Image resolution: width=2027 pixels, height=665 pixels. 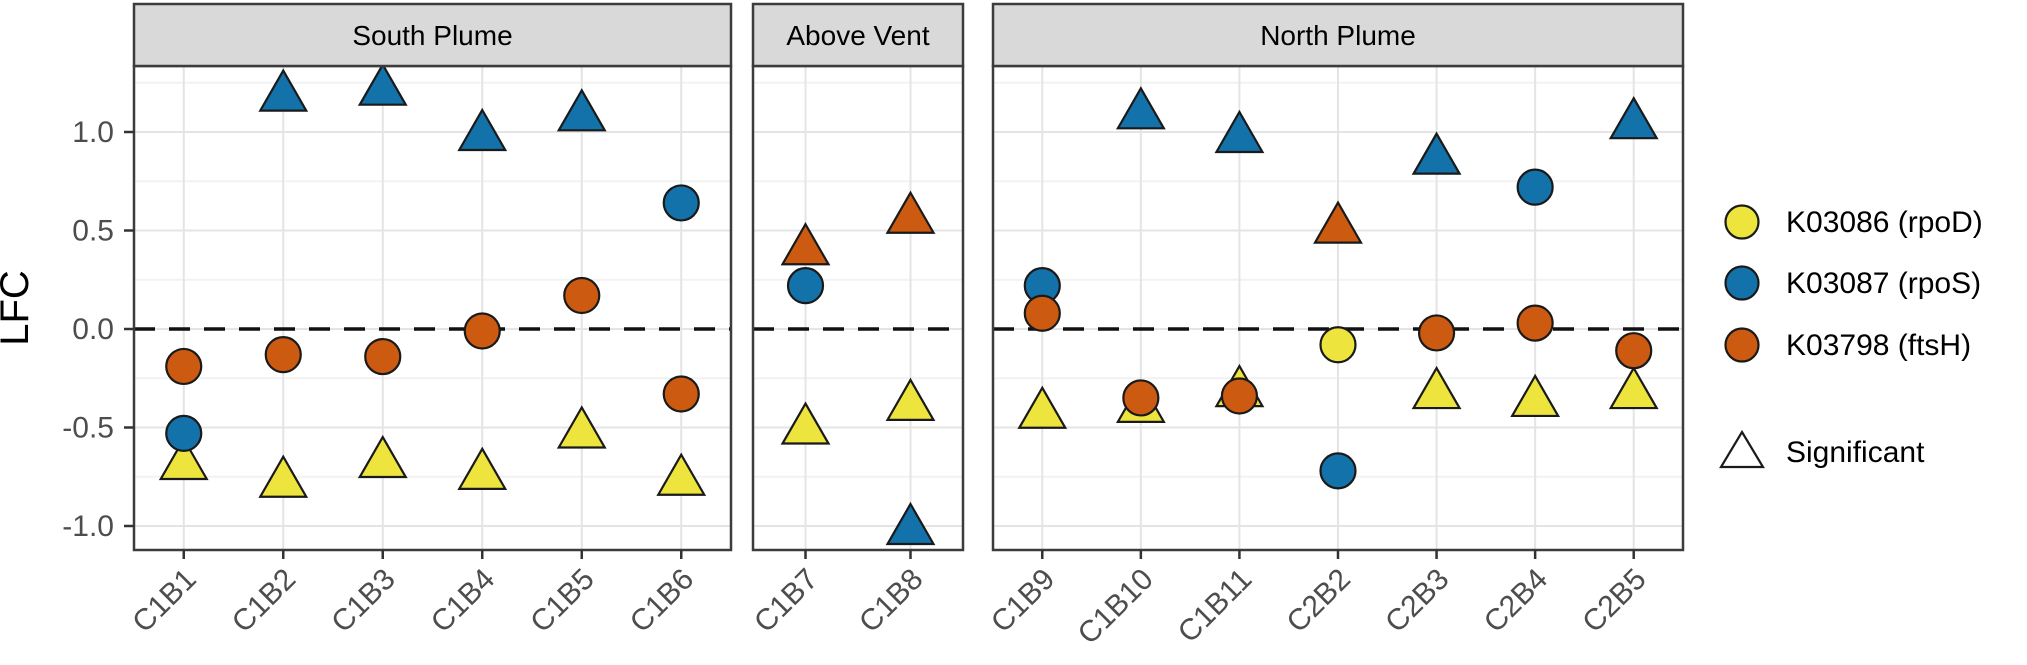 What do you see at coordinates (891, 601) in the screenshot?
I see `x-tick-label: C1B8` at bounding box center [891, 601].